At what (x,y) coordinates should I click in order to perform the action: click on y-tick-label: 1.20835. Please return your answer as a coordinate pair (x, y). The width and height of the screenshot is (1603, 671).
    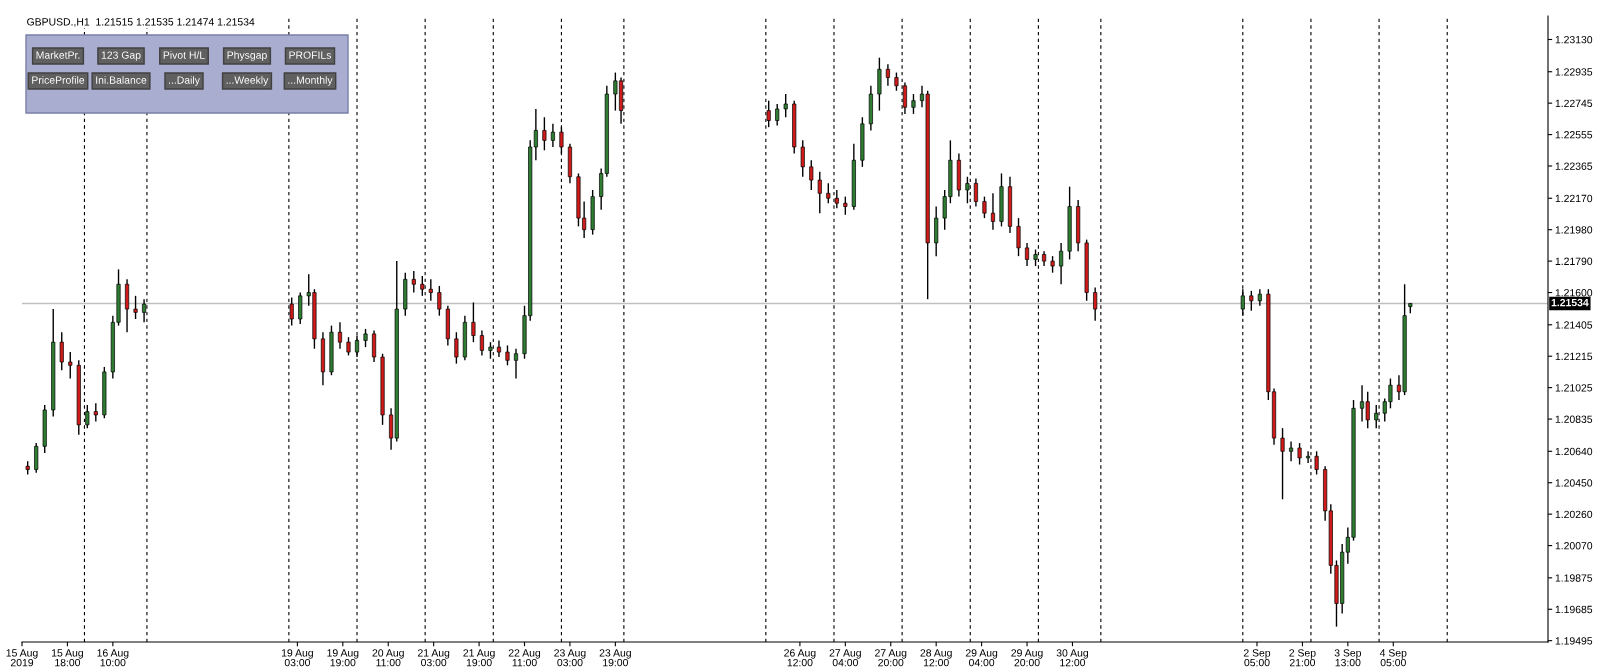
    Looking at the image, I should click on (1574, 419).